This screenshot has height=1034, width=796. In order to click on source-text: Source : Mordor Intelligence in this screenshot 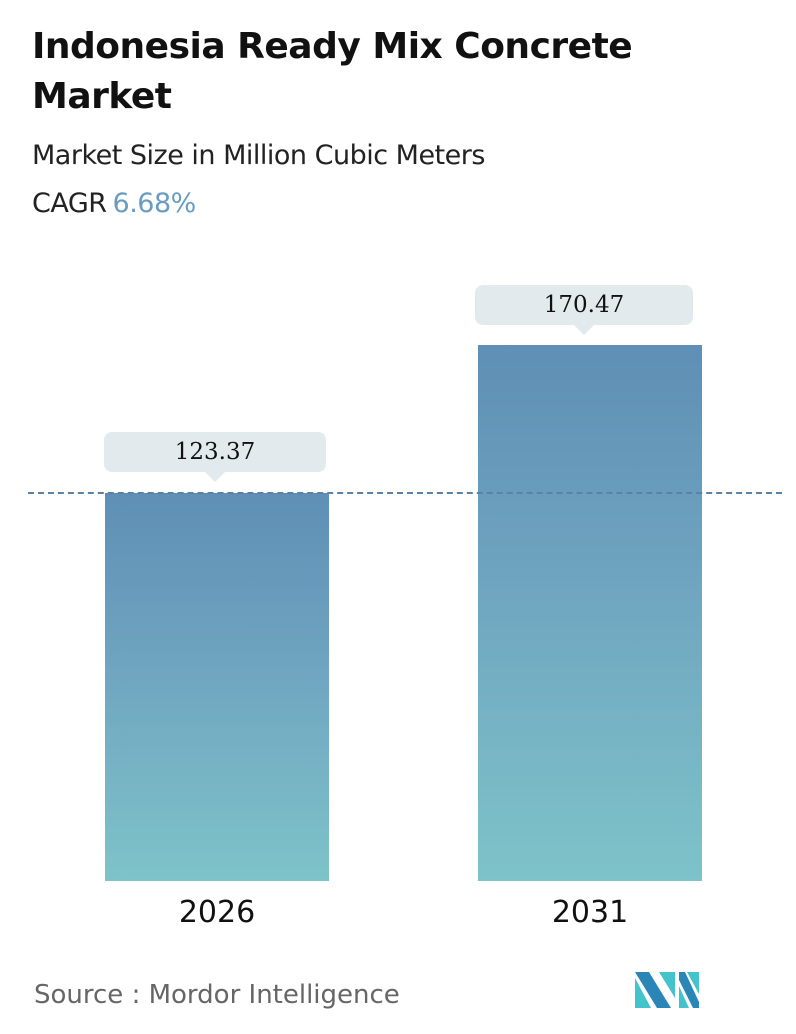, I will do `click(217, 995)`.